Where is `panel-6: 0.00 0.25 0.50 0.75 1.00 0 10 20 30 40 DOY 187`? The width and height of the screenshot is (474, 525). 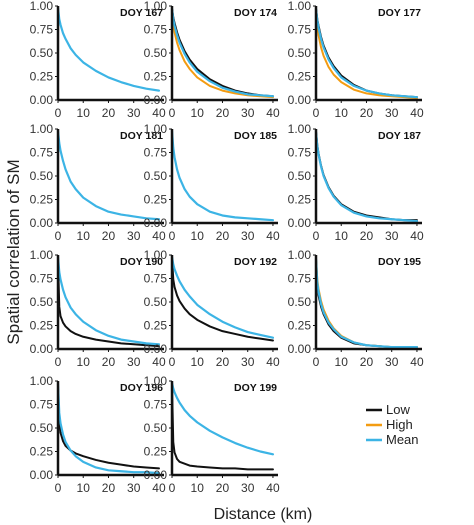
panel-6: 0.00 0.25 0.50 0.75 1.00 0 10 20 30 40 DOY 187 is located at coordinates (356, 182).